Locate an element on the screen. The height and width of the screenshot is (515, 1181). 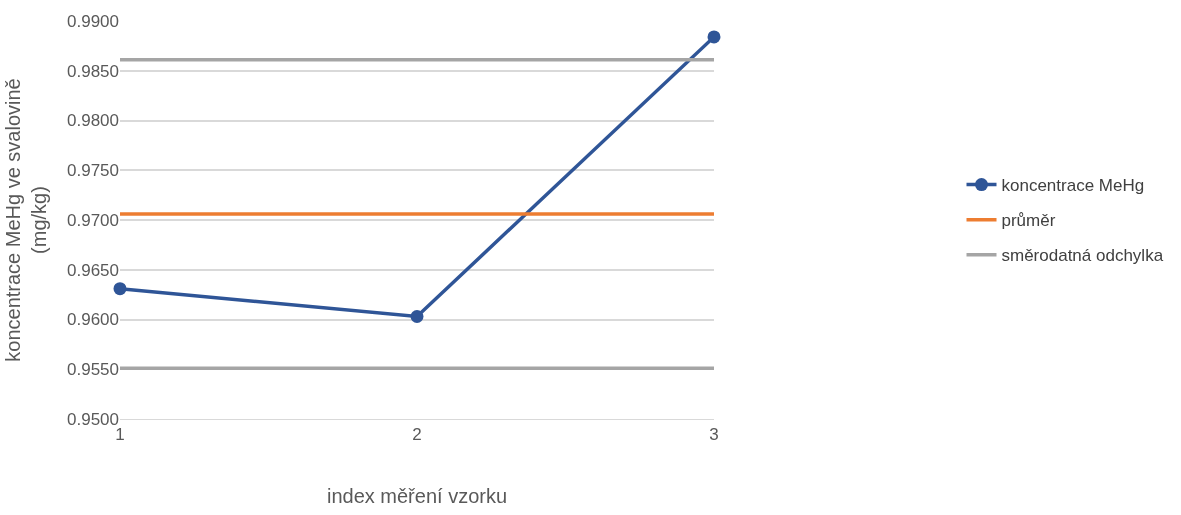
x-tick-label: 3 is located at coordinates (714, 435).